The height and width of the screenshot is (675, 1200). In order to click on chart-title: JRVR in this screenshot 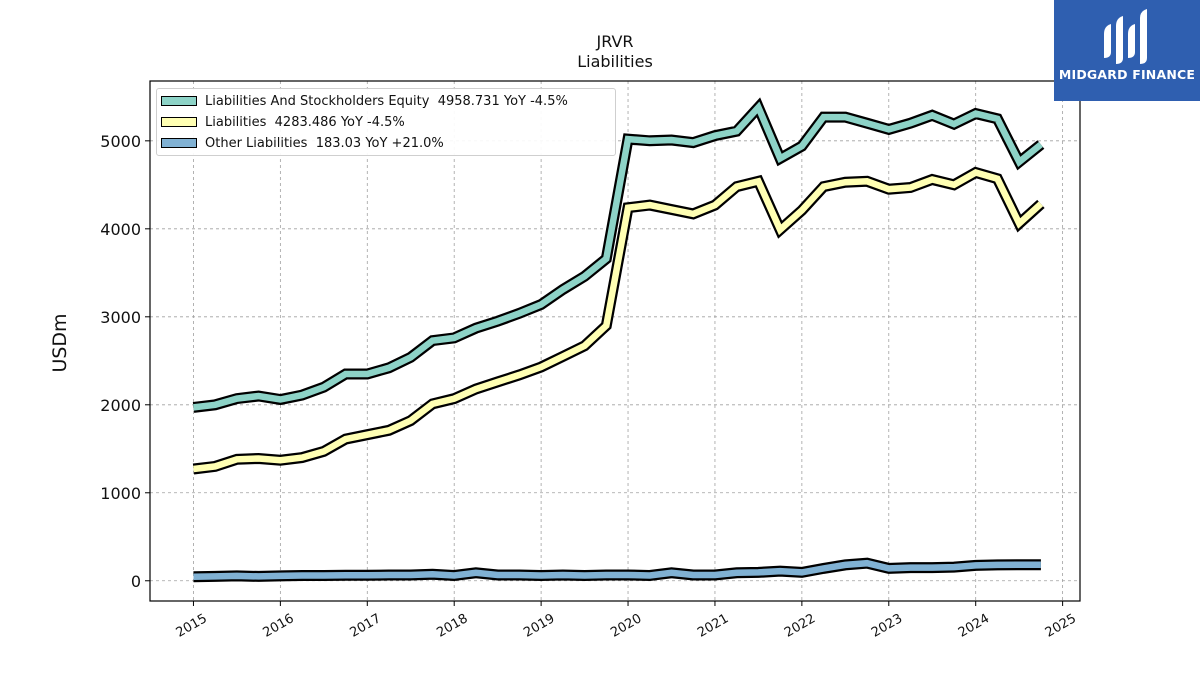, I will do `click(615, 41)`.